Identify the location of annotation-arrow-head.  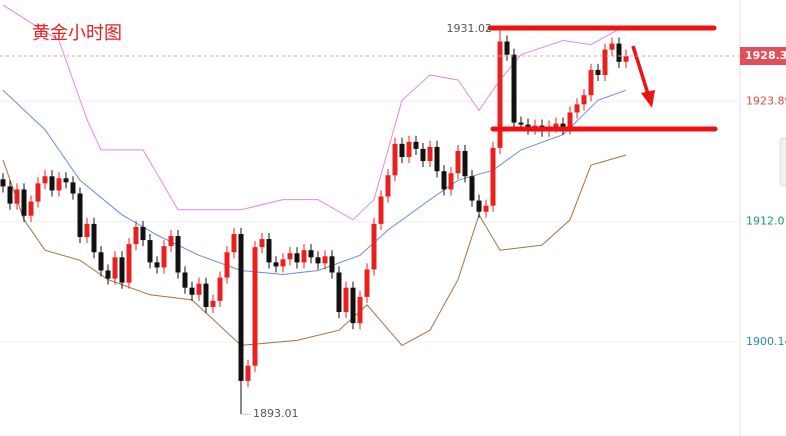
(648, 99).